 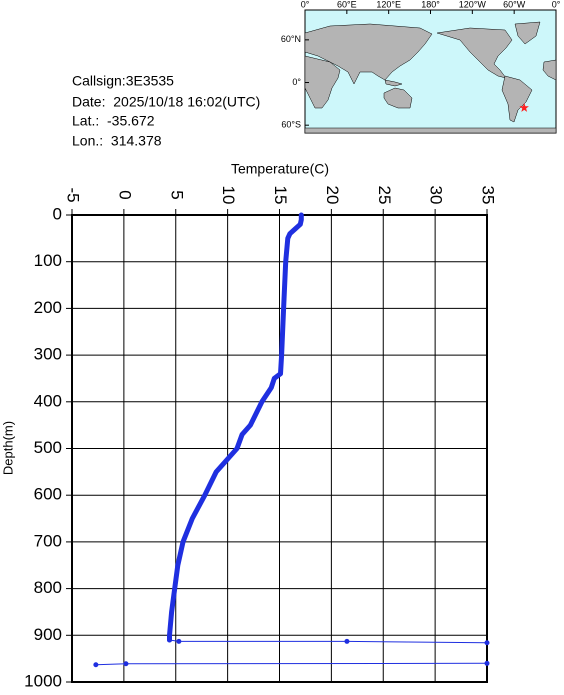 What do you see at coordinates (296, 82) in the screenshot?
I see `map-lat-label: 0°` at bounding box center [296, 82].